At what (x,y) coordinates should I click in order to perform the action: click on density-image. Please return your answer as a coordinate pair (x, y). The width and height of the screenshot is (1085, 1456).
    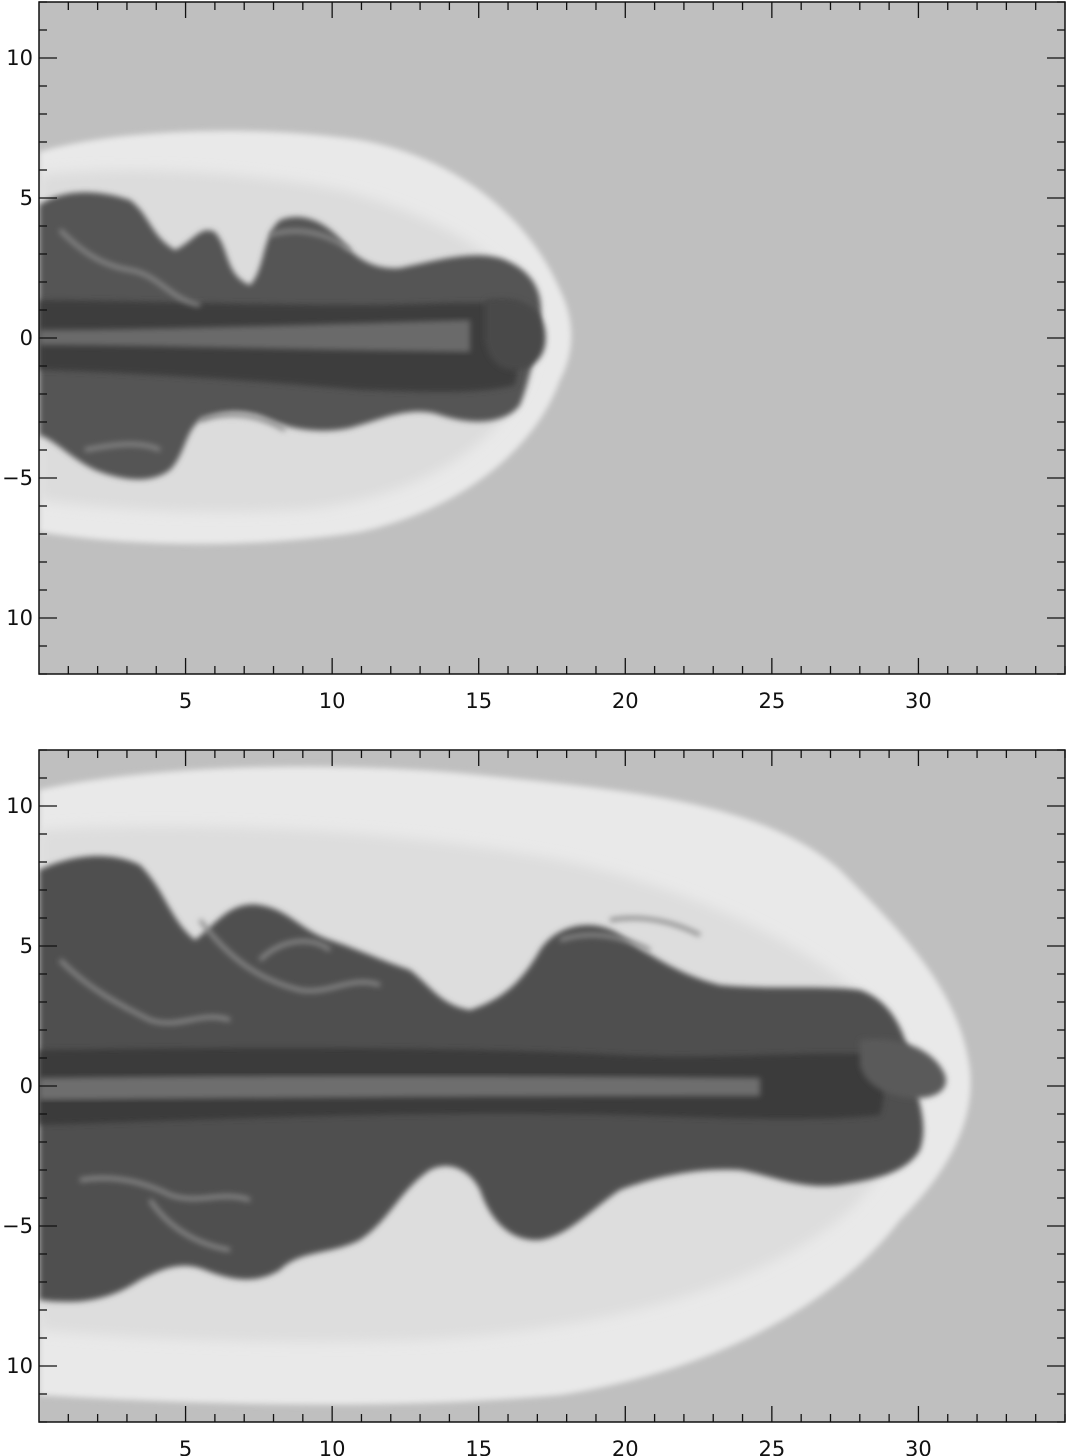
    Looking at the image, I should click on (305, 337).